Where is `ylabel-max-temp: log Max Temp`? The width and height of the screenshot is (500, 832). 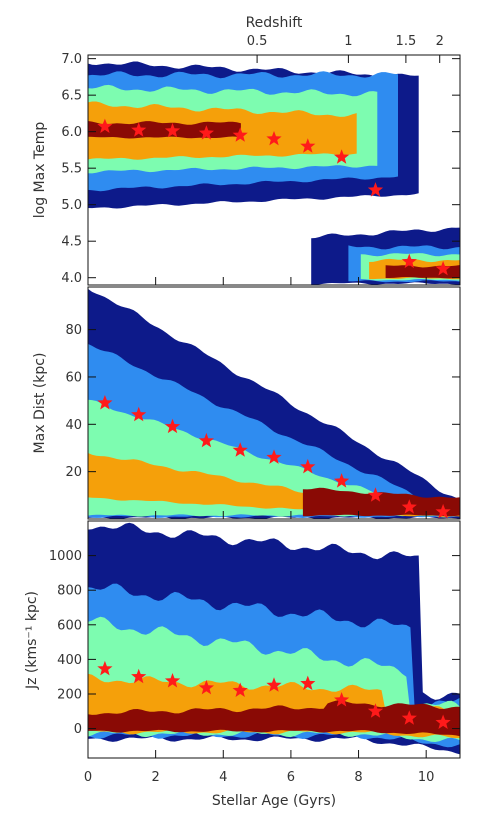 ylabel-max-temp: log Max Temp is located at coordinates (40, 170).